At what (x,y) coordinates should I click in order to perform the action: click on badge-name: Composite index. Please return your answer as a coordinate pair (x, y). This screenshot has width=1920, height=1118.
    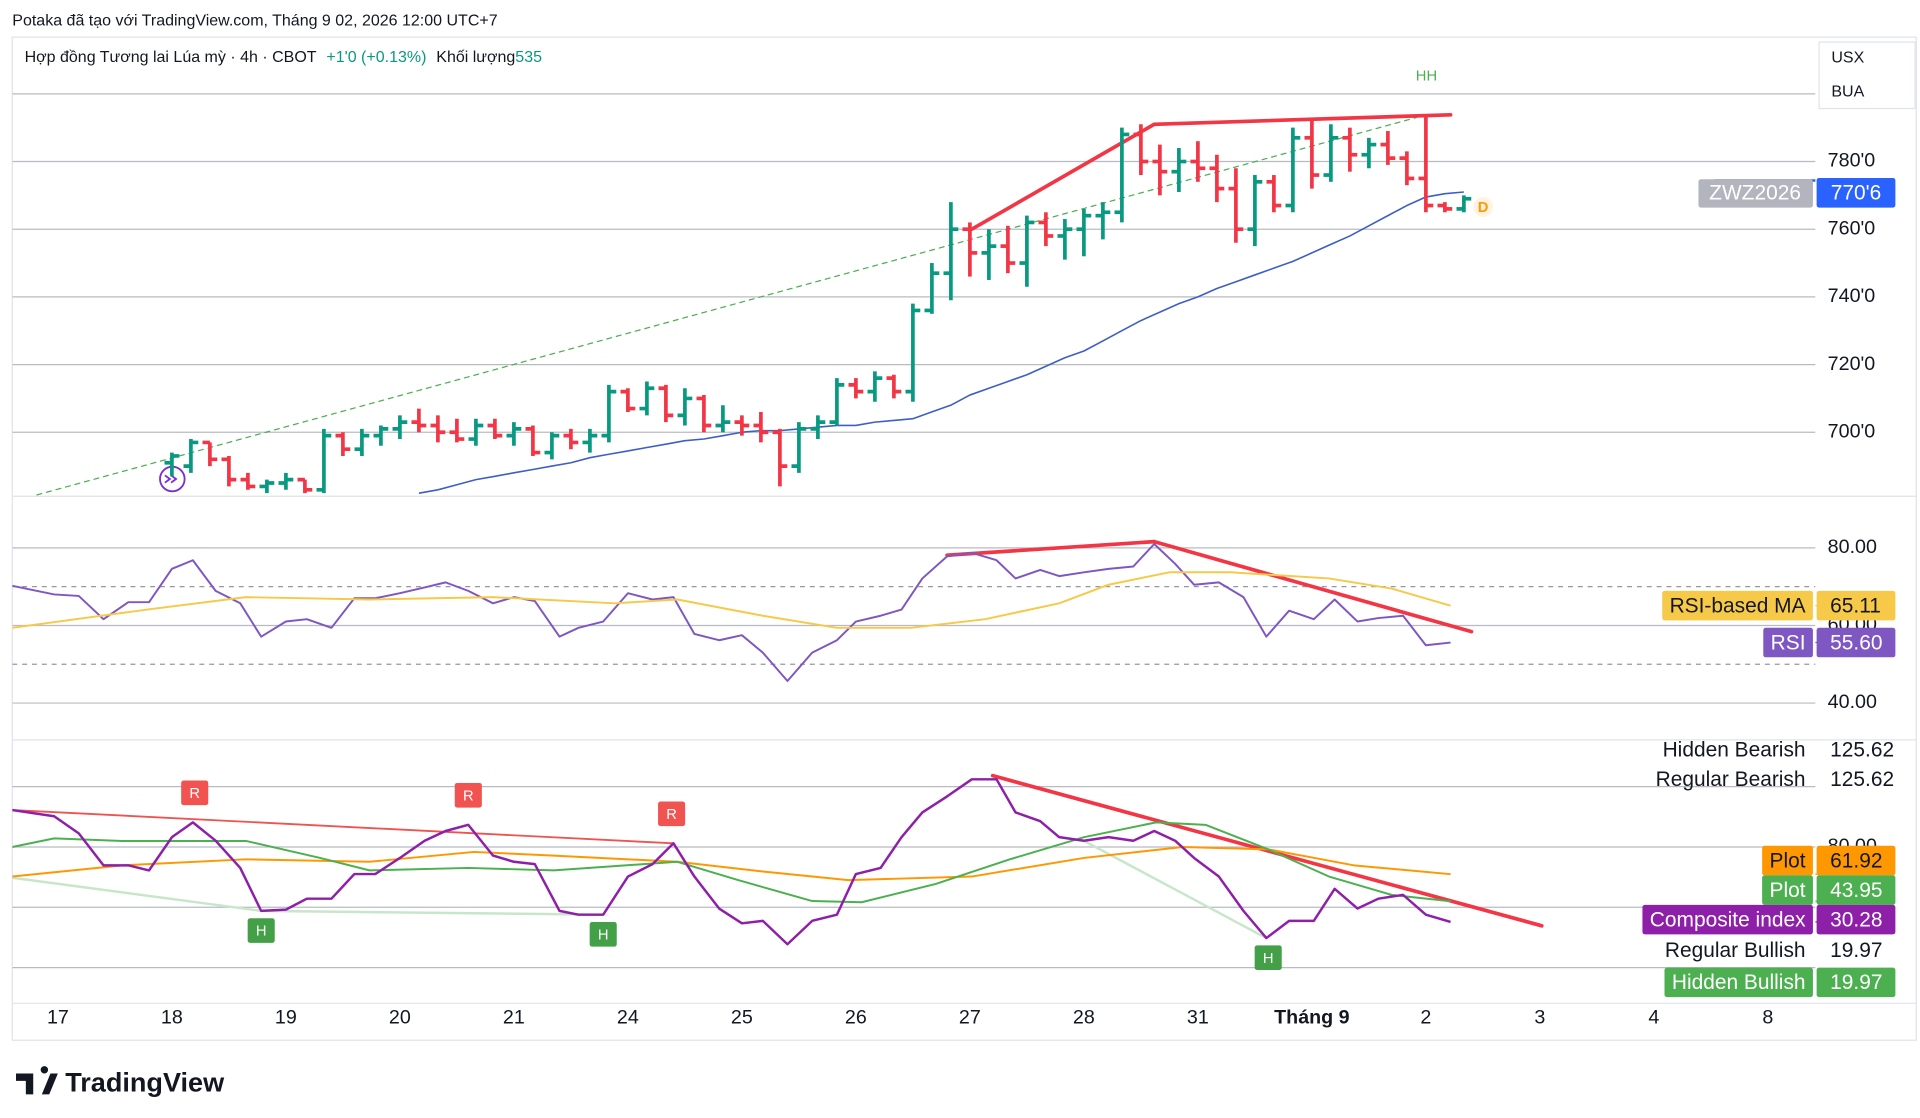
    Looking at the image, I should click on (1728, 919).